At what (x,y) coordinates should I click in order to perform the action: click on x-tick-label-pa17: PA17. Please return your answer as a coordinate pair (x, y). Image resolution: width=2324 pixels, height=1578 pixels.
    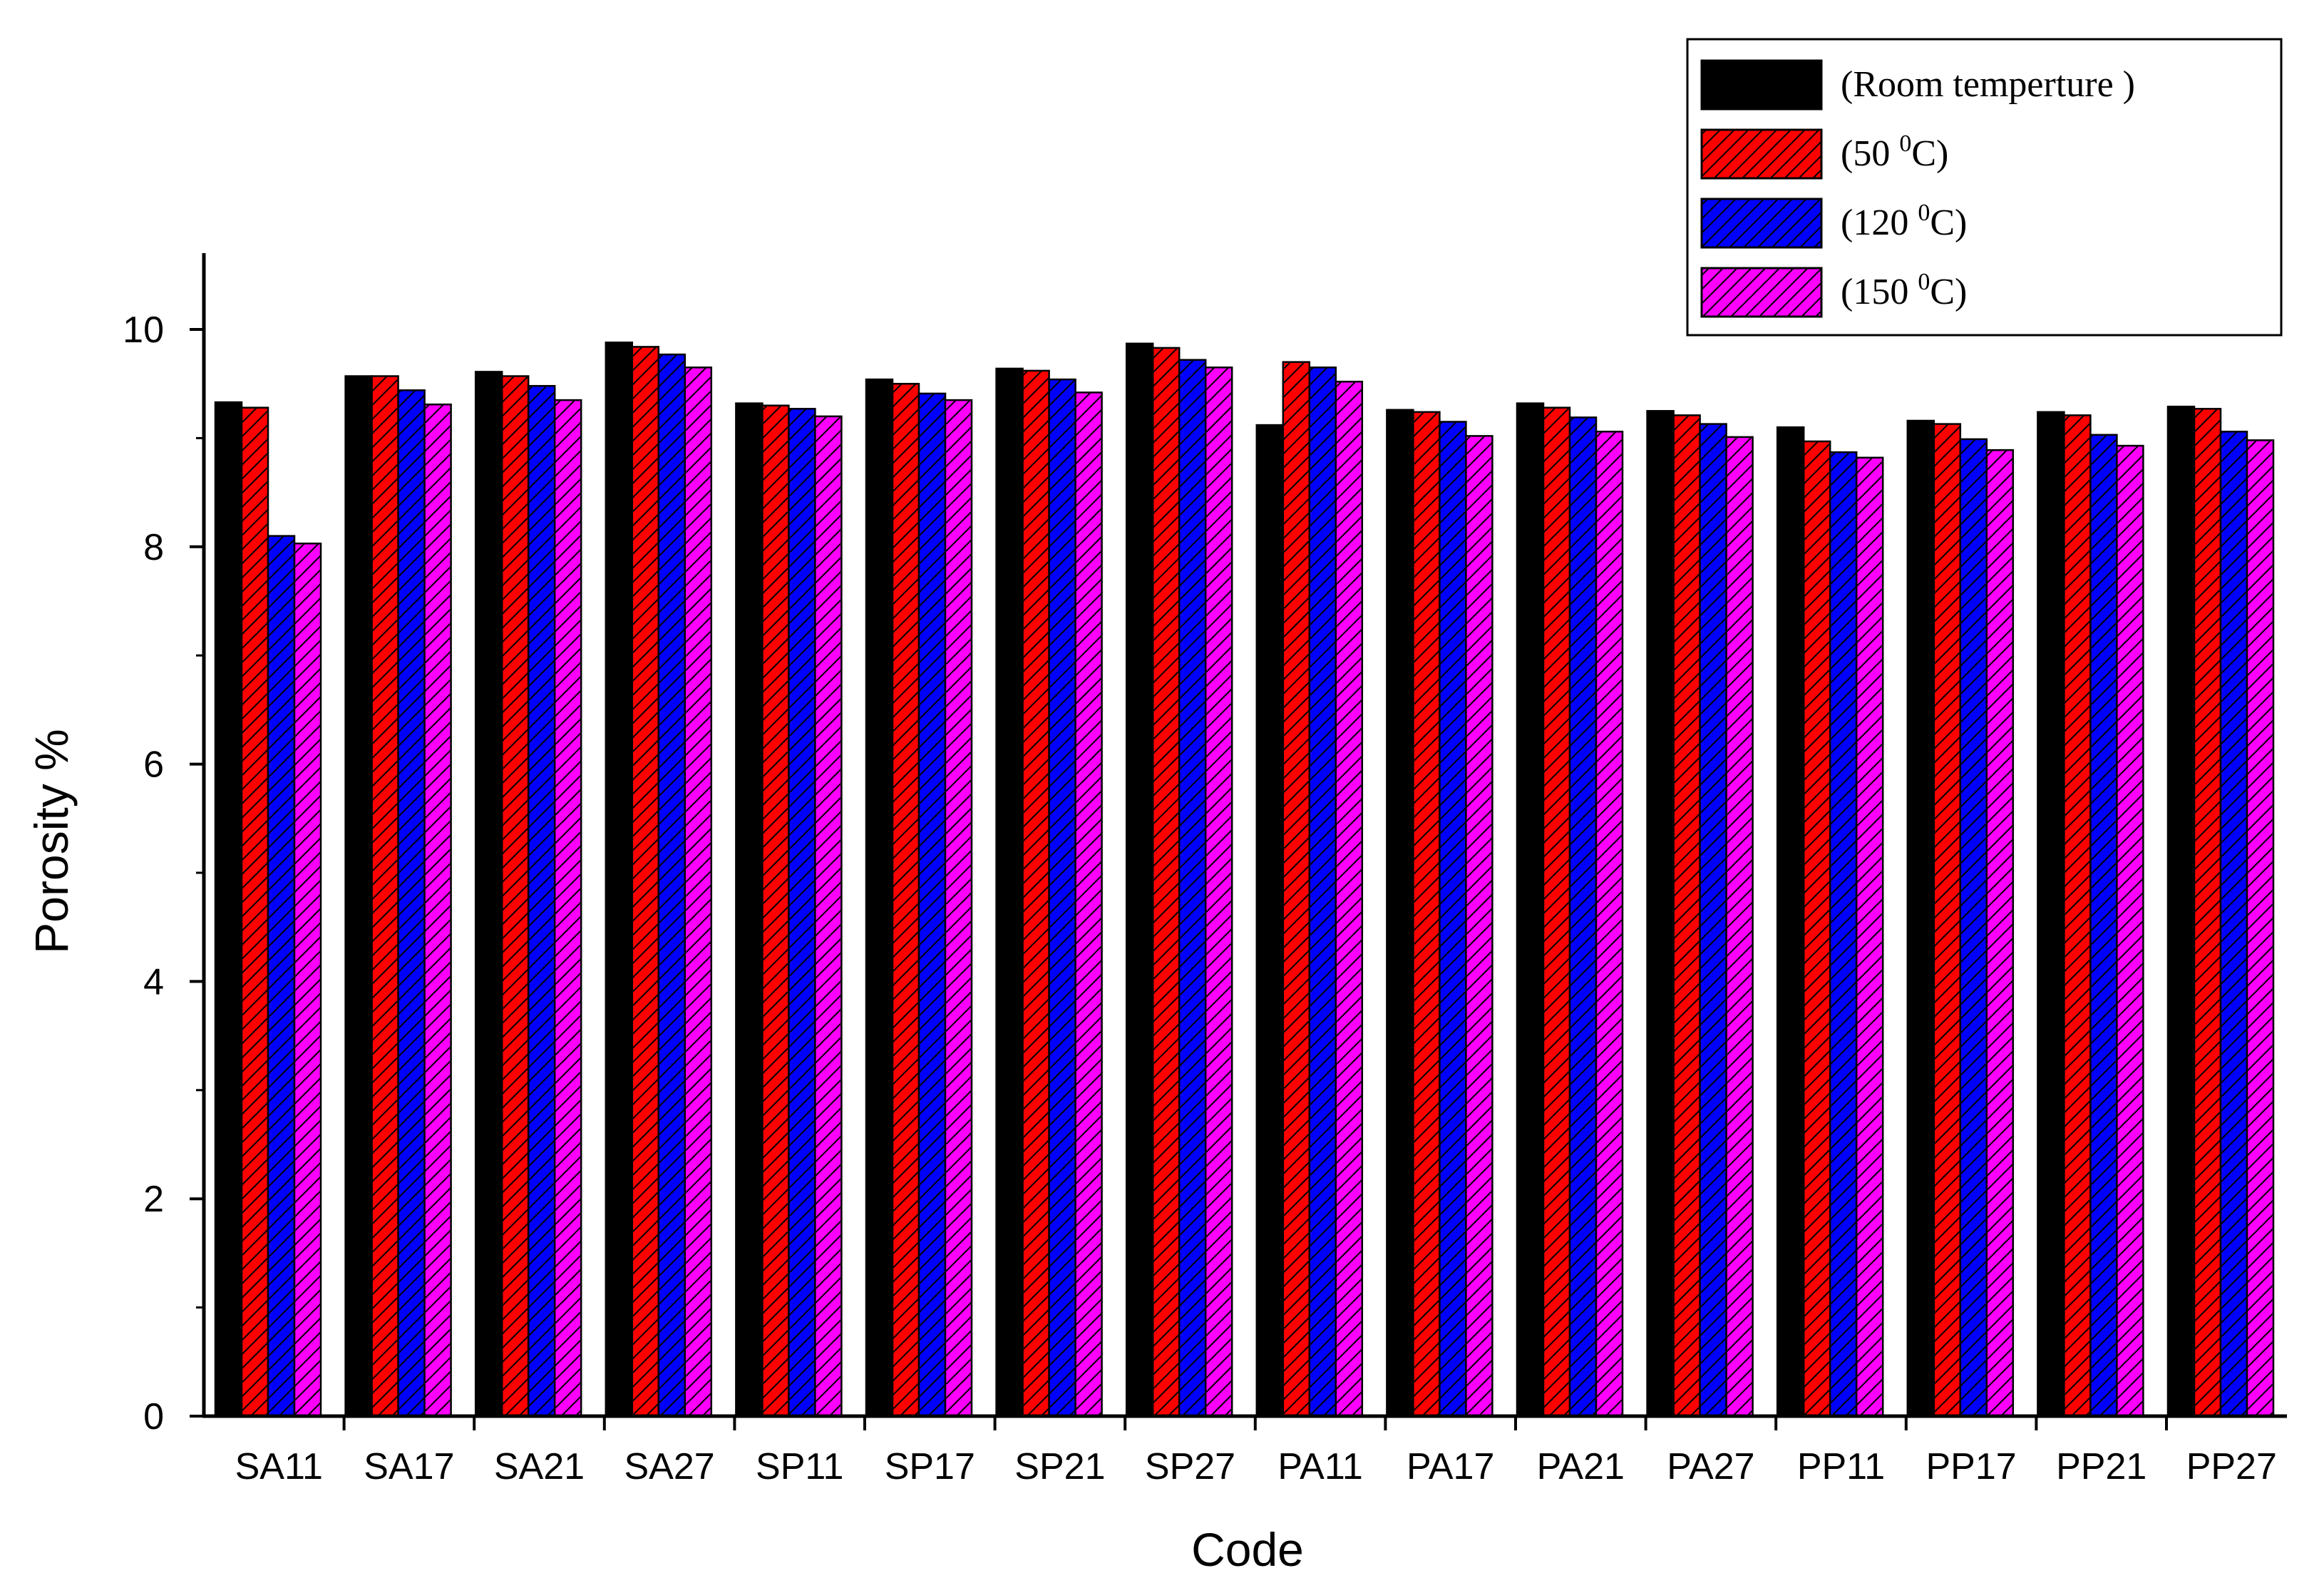
    Looking at the image, I should click on (1451, 1466).